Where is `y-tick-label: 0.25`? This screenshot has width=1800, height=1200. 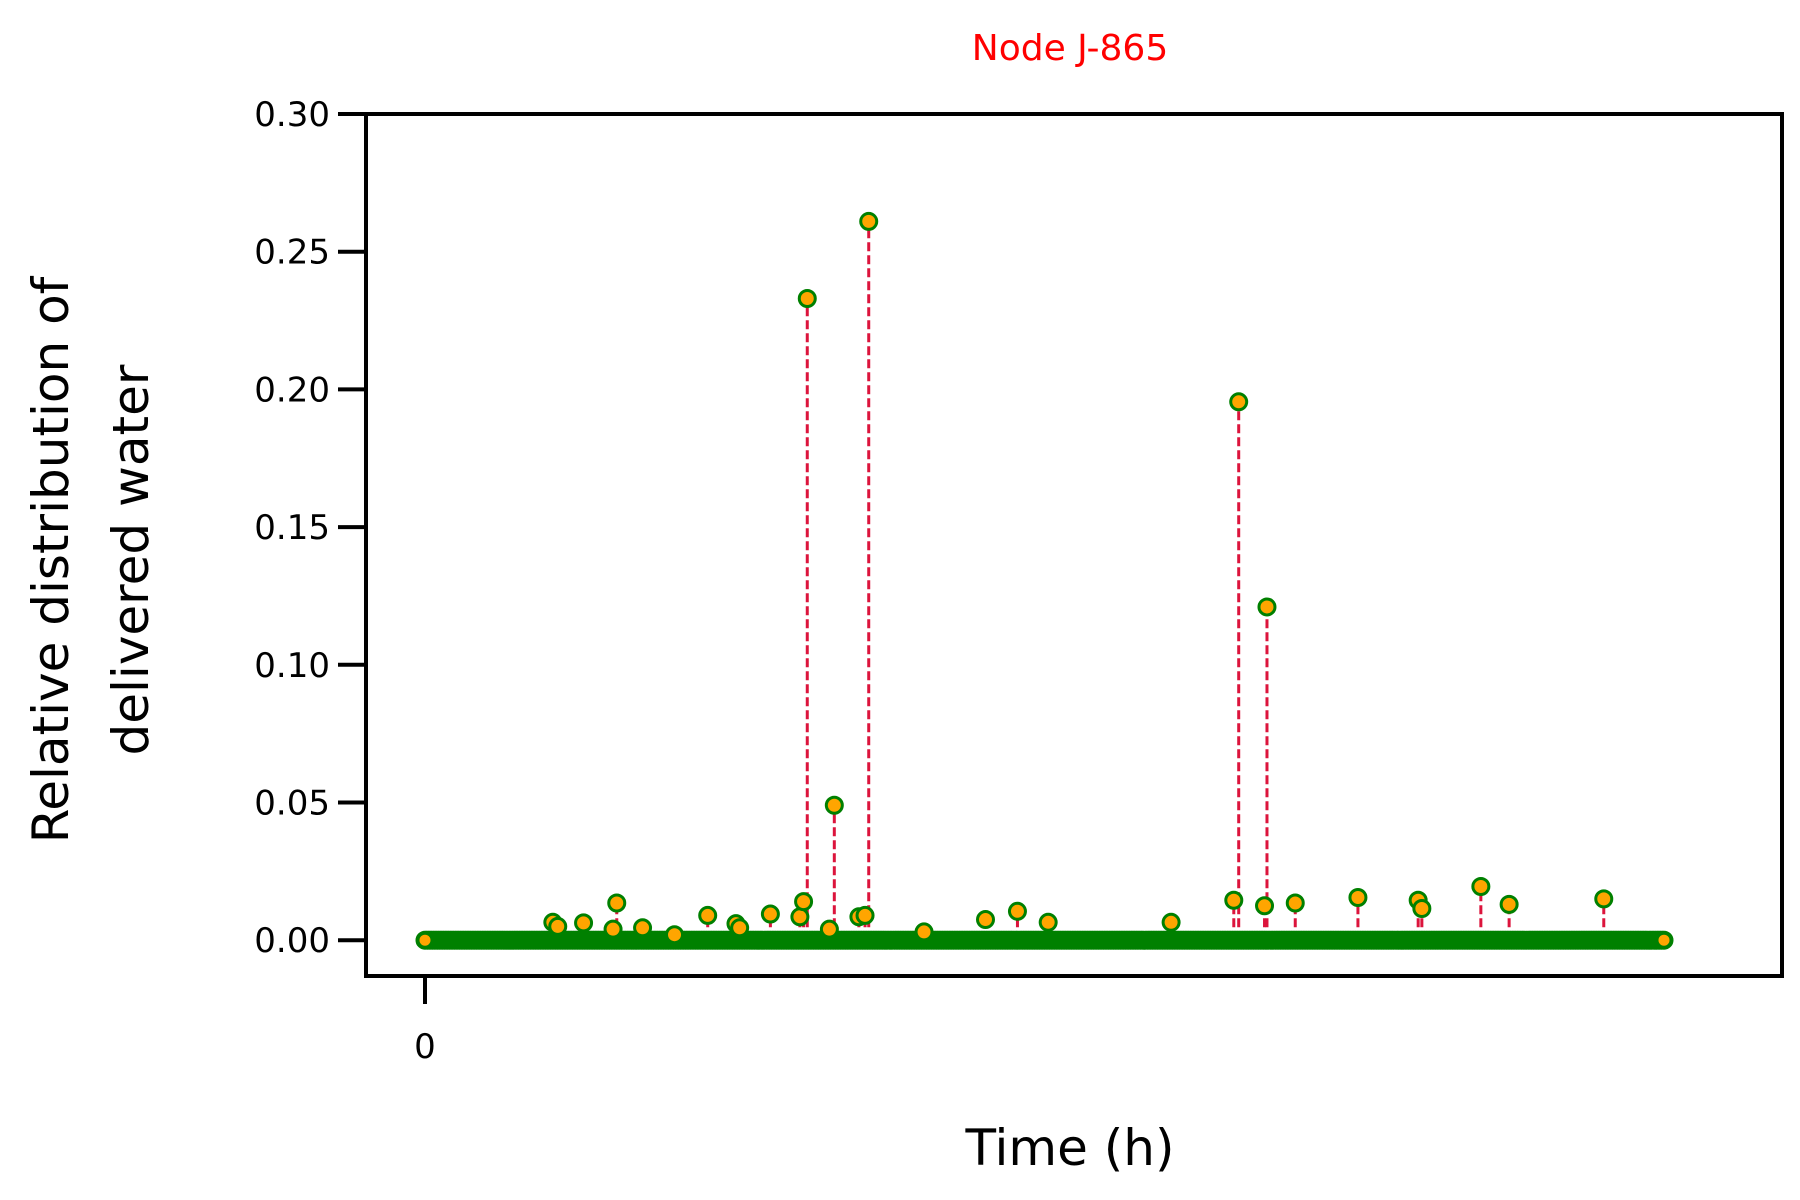 y-tick-label: 0.25 is located at coordinates (292, 253).